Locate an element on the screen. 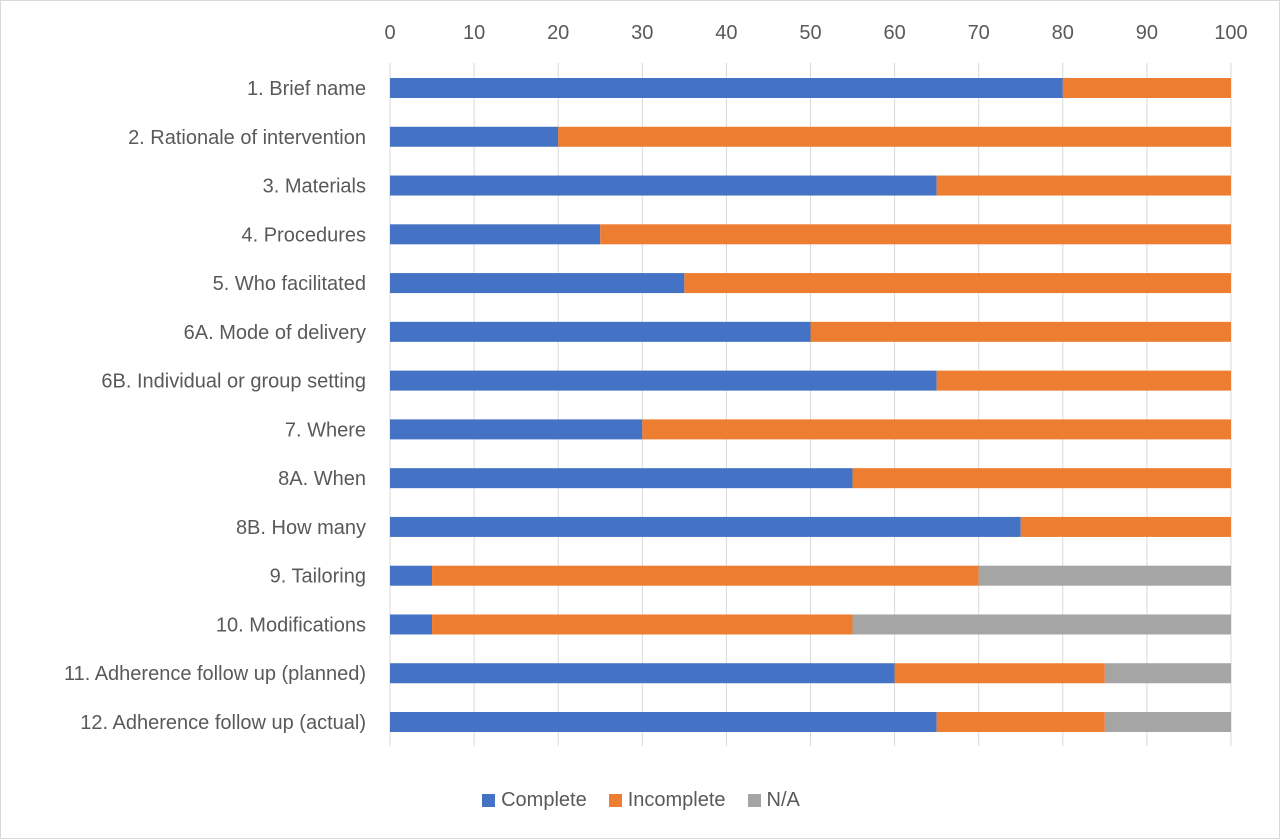 The image size is (1280, 840). x-tick-label: 10 is located at coordinates (474, 33).